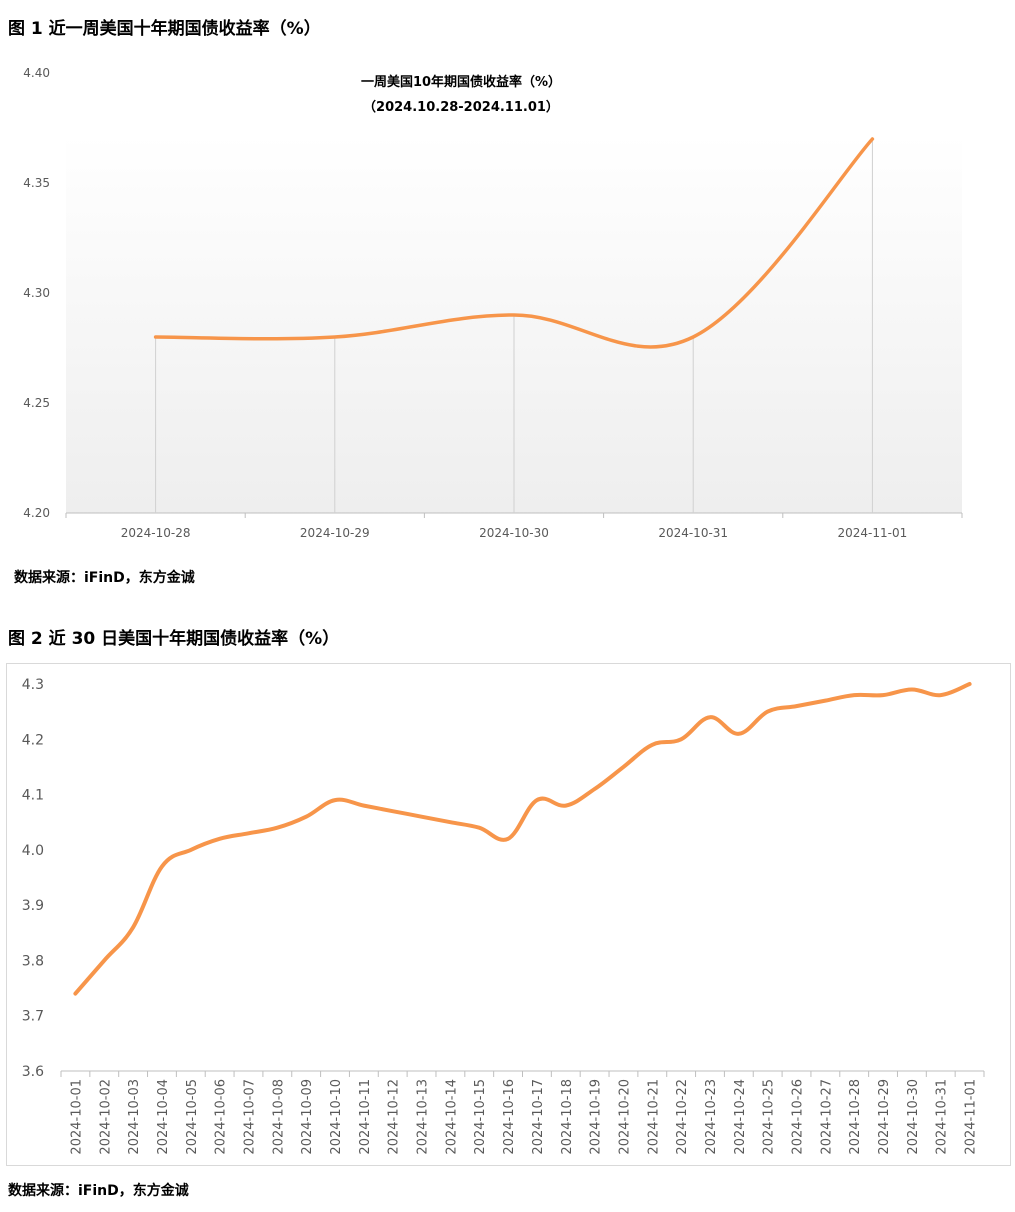 Image resolution: width=1015 pixels, height=1212 pixels. What do you see at coordinates (134, 1117) in the screenshot?
I see `x-tick-label: 2024-10-03` at bounding box center [134, 1117].